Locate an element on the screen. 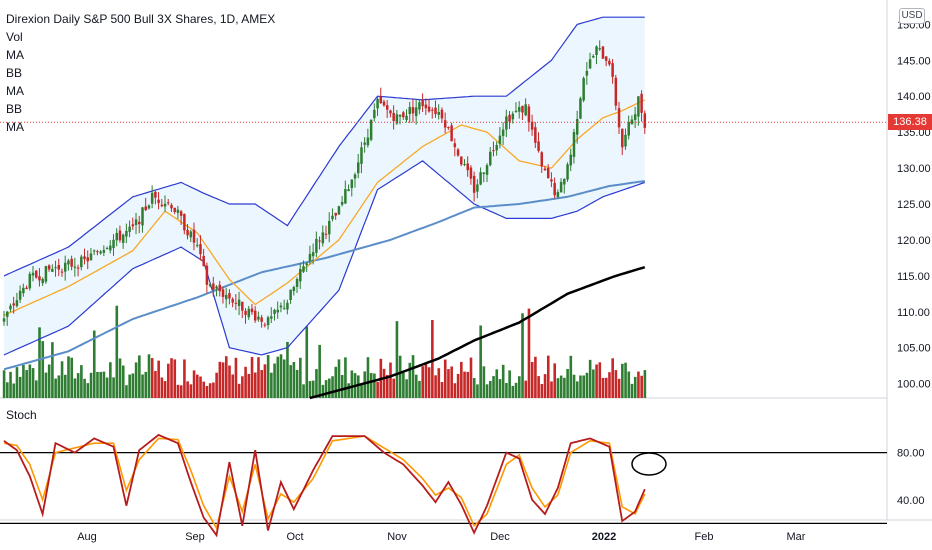 Image resolution: width=932 pixels, height=550 pixels. currency-badge: USD is located at coordinates (912, 16).